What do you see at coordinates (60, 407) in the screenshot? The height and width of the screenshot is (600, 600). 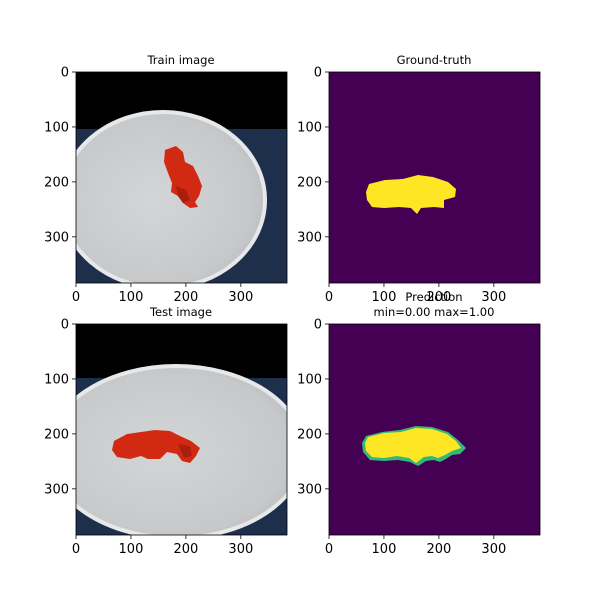 I see `test-image-yticks: 0 100 200 300` at bounding box center [60, 407].